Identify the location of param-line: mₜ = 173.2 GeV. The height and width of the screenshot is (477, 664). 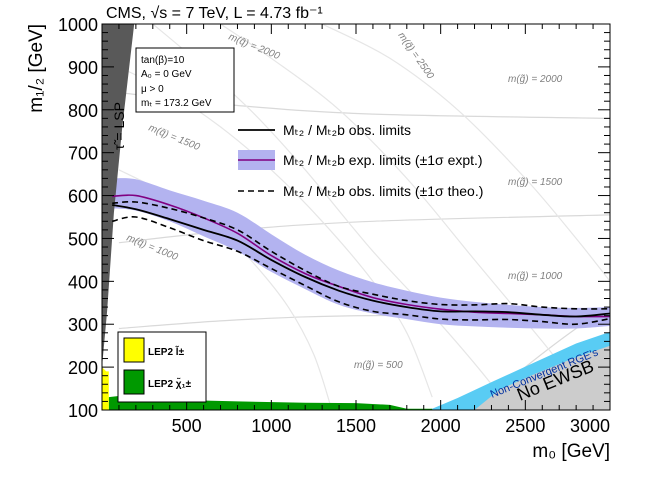
(176, 103).